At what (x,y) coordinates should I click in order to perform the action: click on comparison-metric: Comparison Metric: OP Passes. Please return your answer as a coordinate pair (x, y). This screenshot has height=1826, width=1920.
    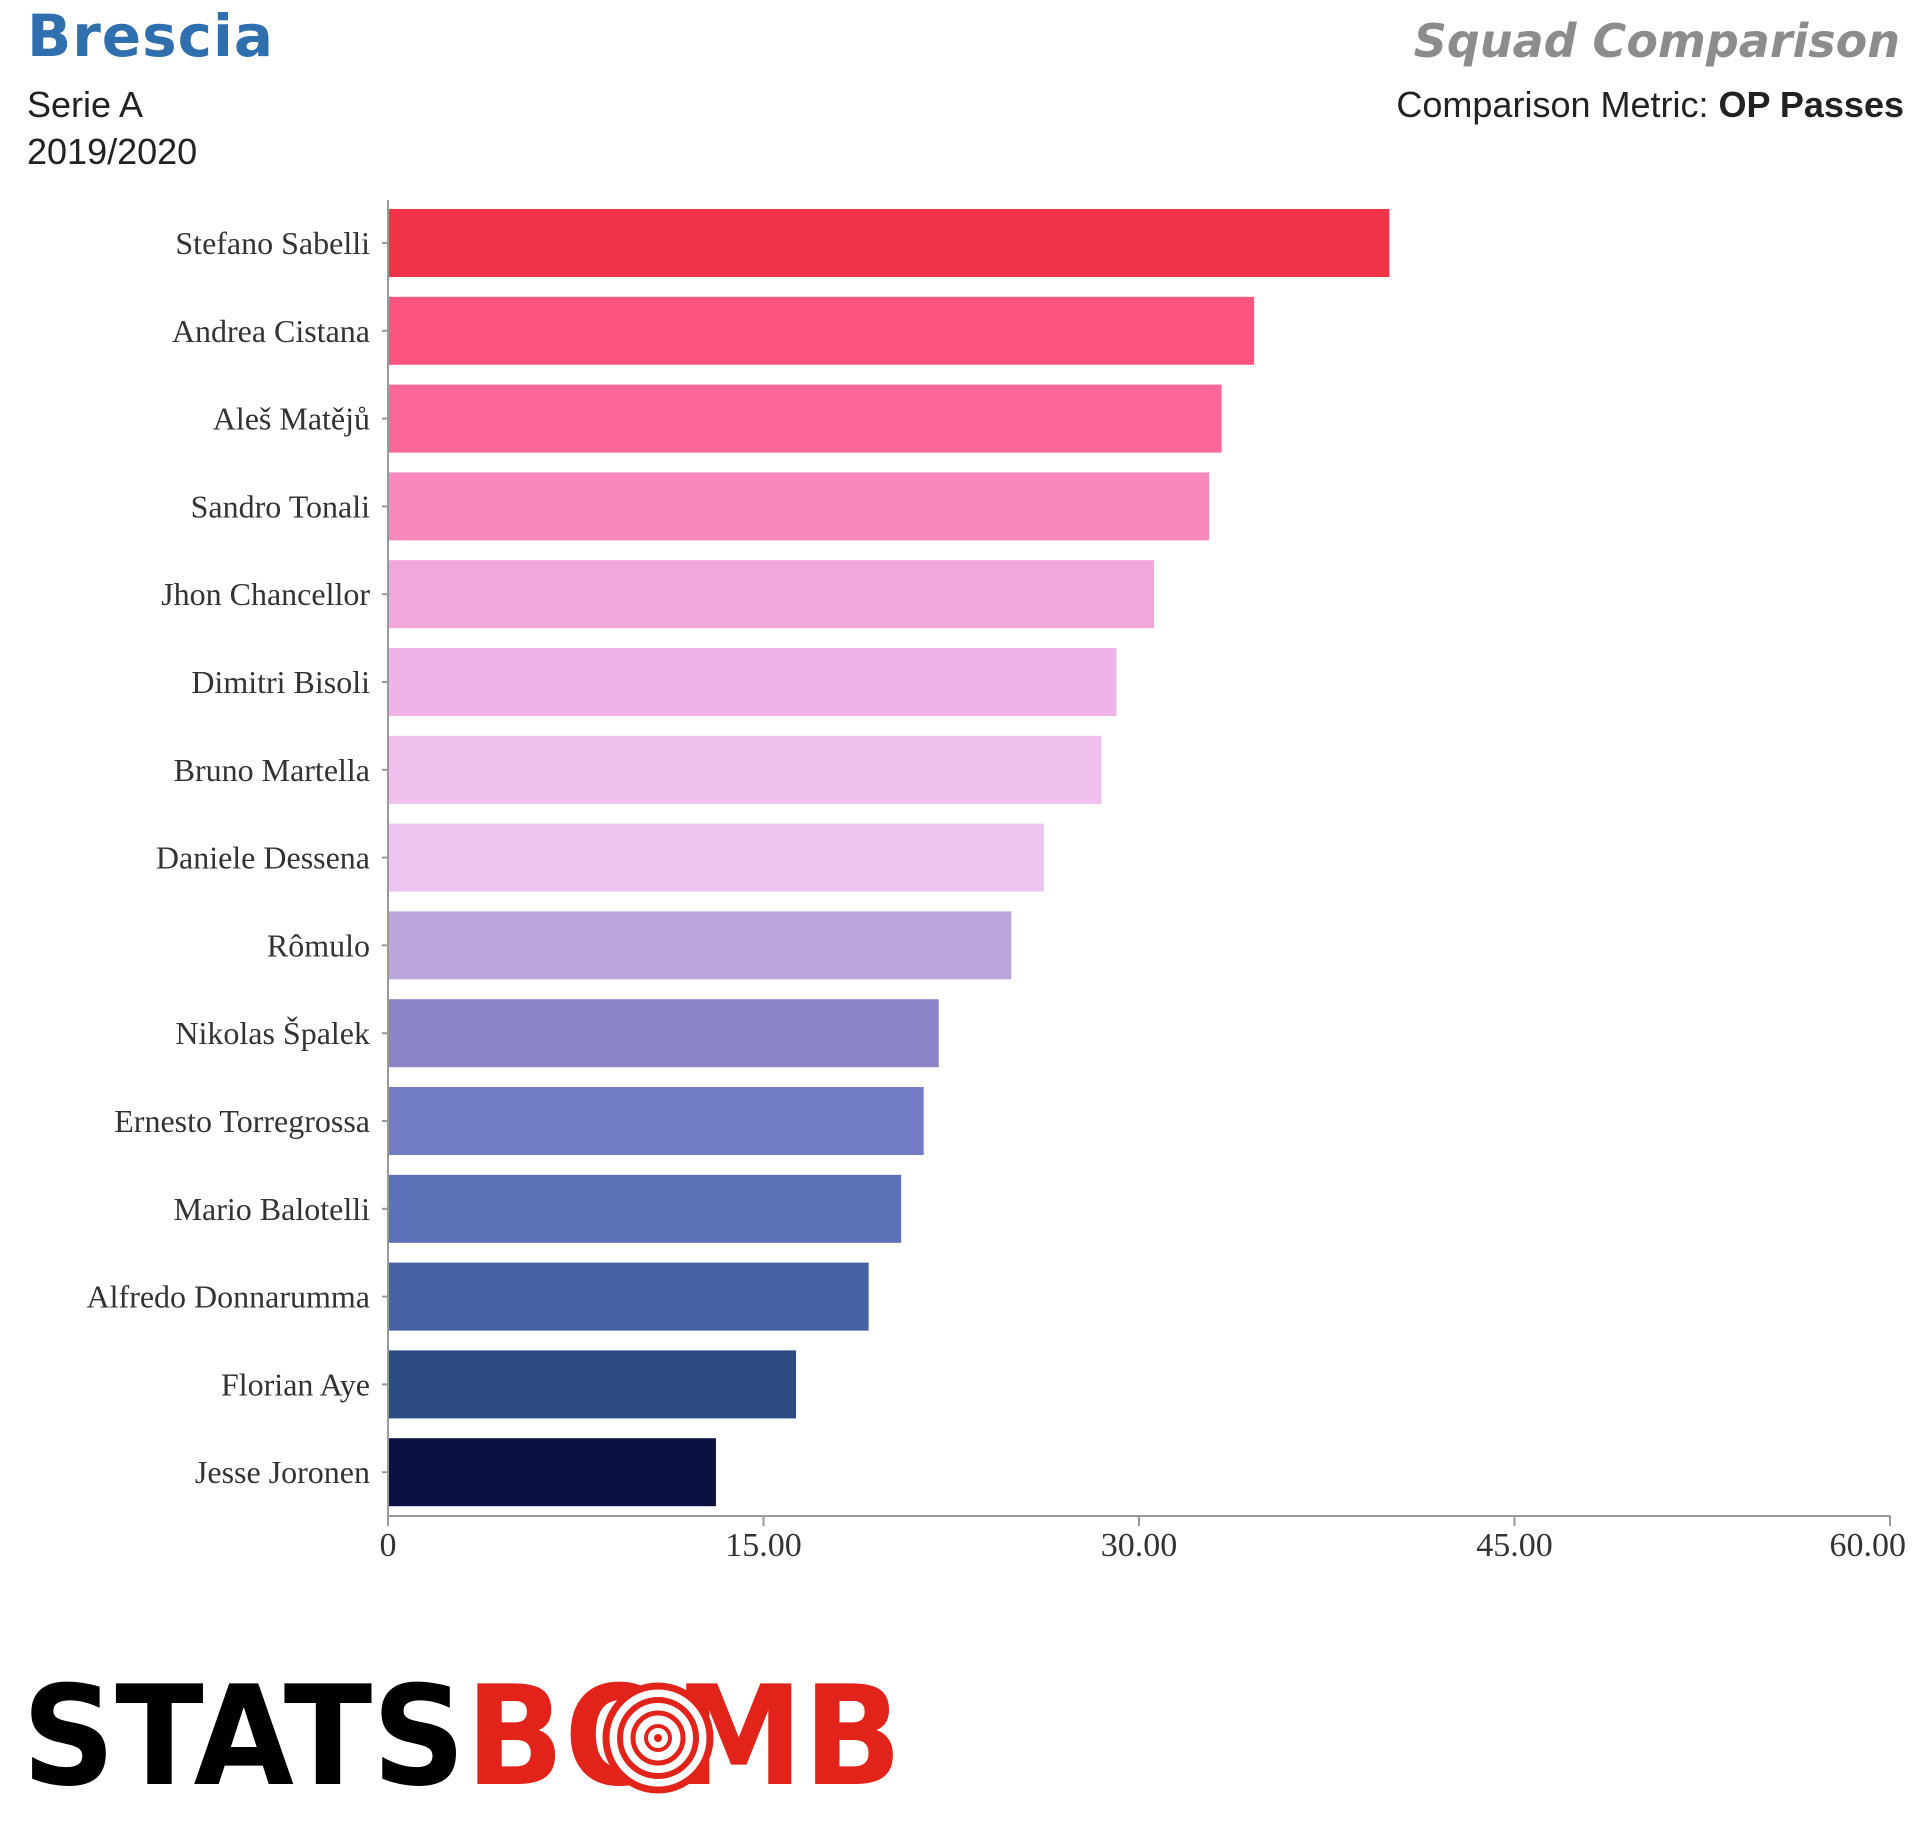
    Looking at the image, I should click on (1650, 105).